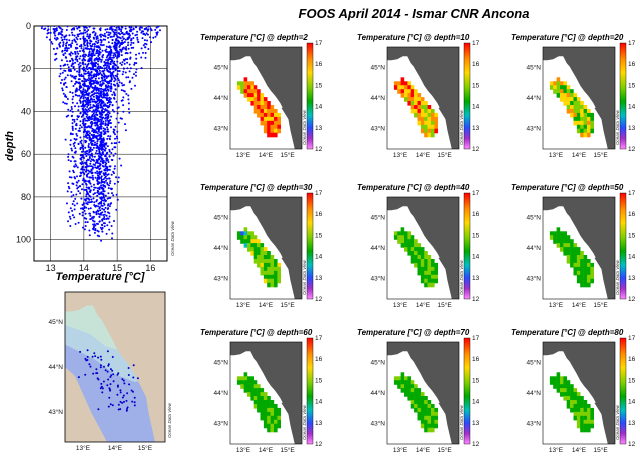 The height and width of the screenshot is (456, 640). Describe the element at coordinates (617, 127) in the screenshot. I see `panel-watermark: Ocean Data View` at that location.